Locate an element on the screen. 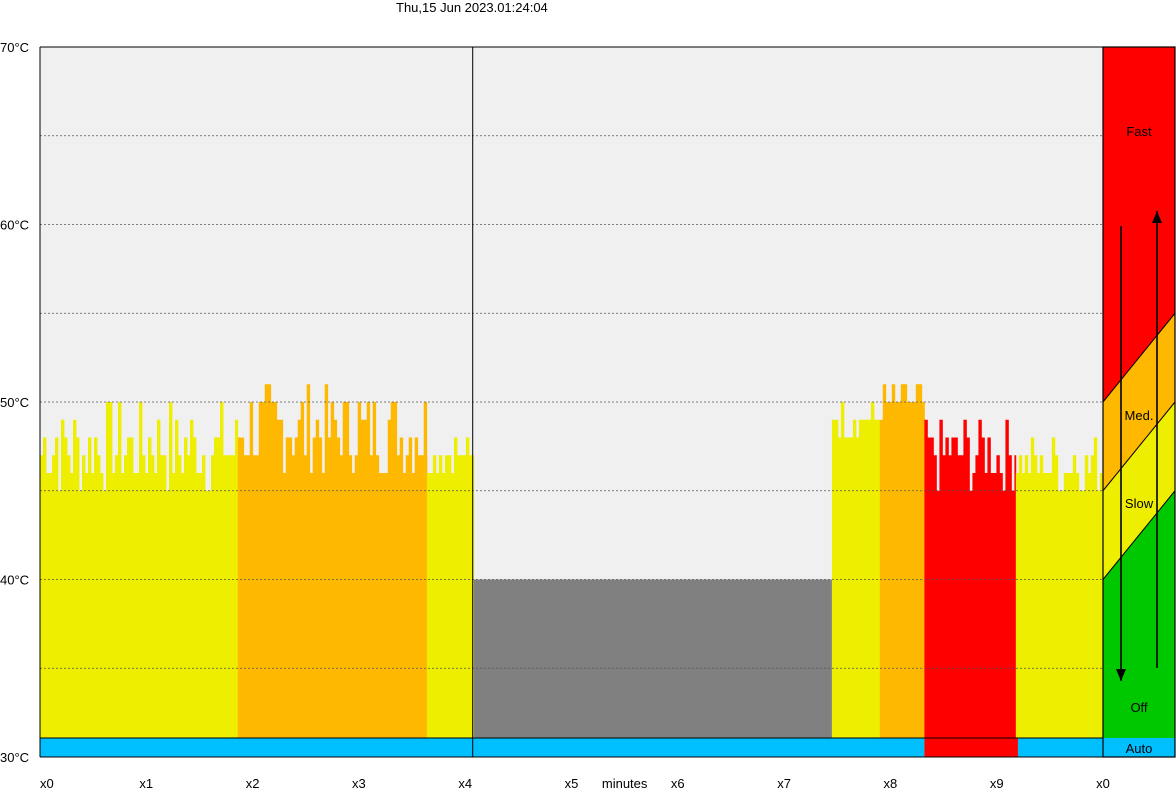  y-tick-label: 60°C is located at coordinates (14, 225).